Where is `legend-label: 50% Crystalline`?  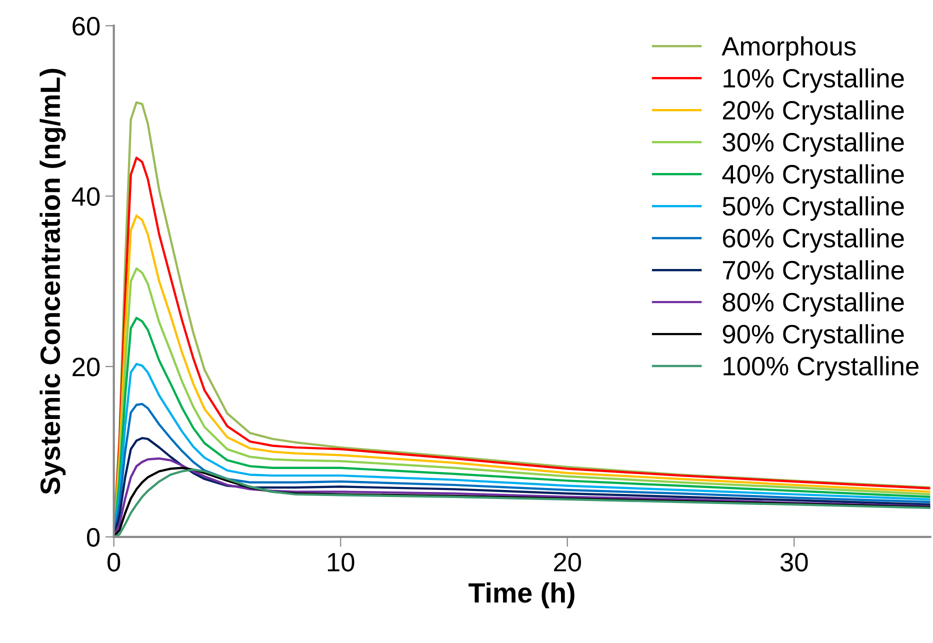 legend-label: 50% Crystalline is located at coordinates (813, 208).